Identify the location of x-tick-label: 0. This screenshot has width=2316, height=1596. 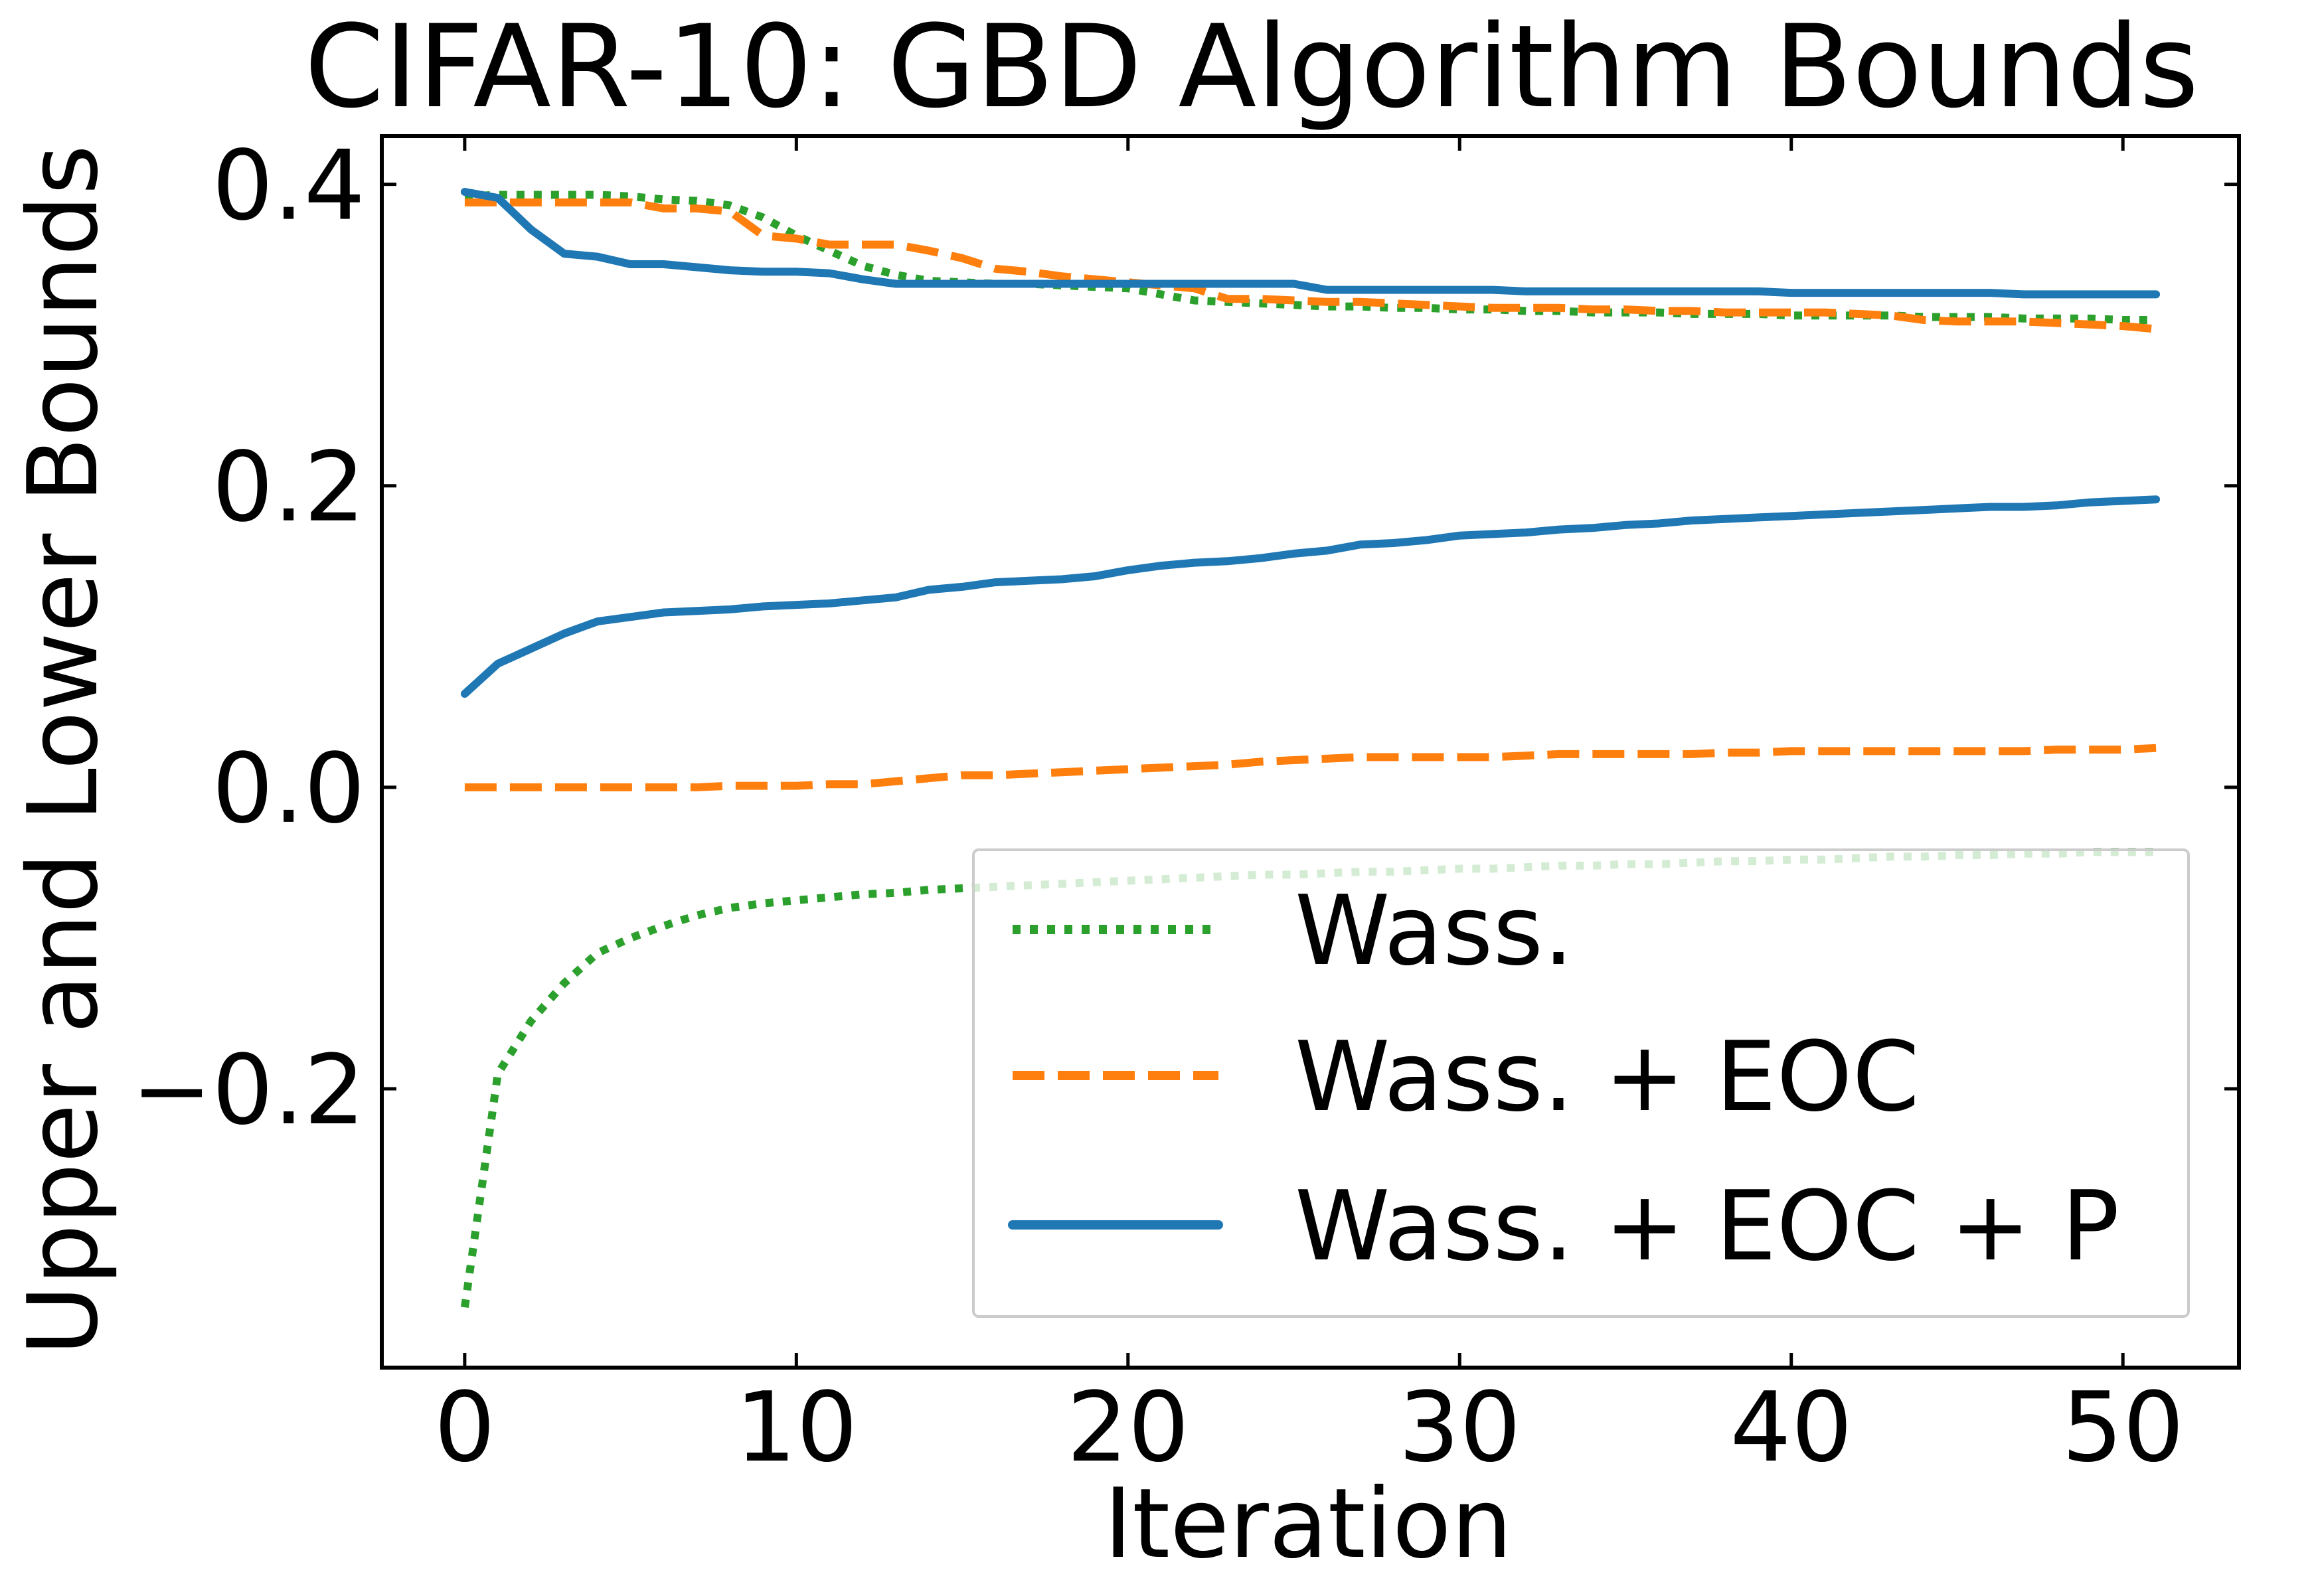
(464, 1428).